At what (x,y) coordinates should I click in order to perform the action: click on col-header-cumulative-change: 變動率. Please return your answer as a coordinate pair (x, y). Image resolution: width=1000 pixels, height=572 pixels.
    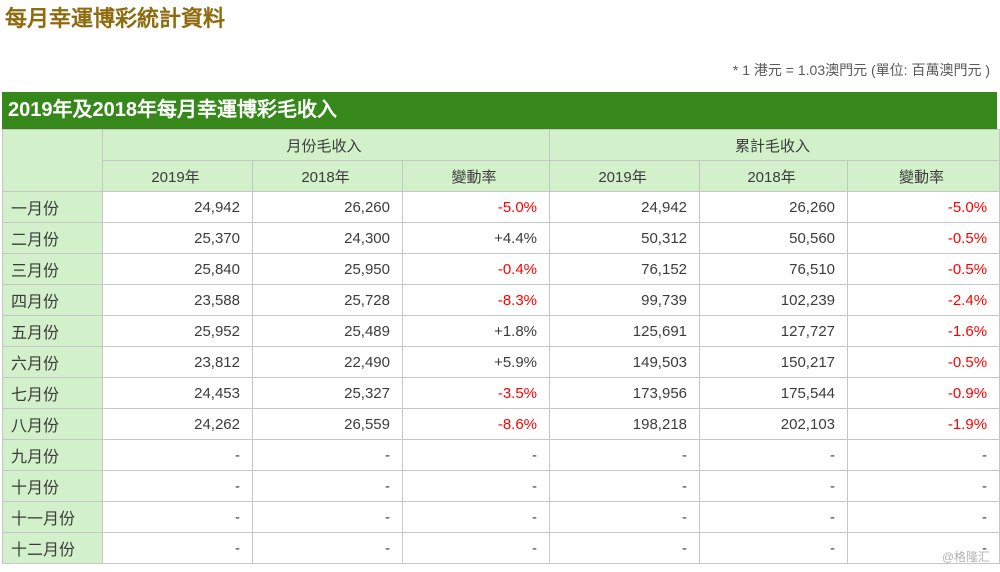
    Looking at the image, I should click on (923, 176).